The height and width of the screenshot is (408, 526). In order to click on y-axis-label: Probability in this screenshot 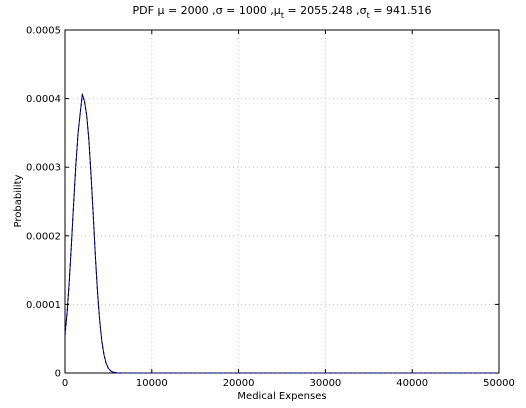, I will do `click(18, 200)`.